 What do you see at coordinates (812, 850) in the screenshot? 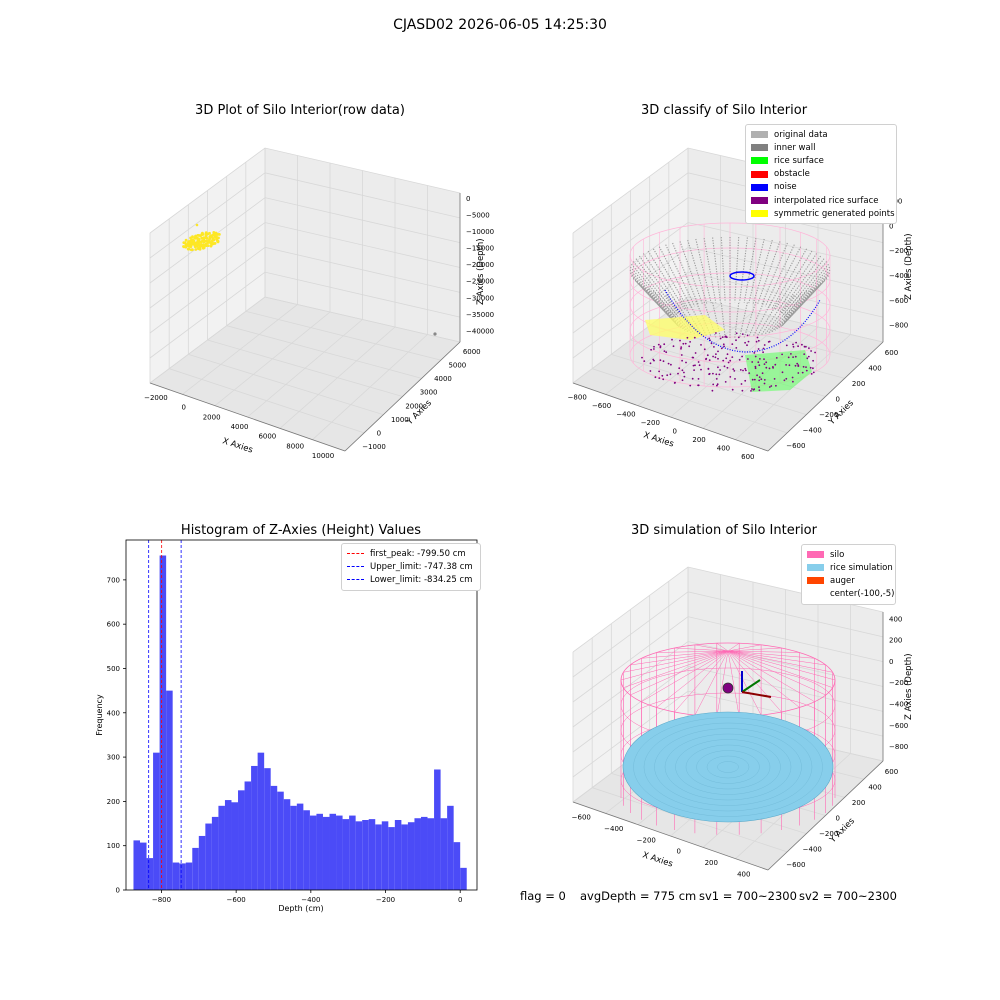
I see `plot4-ytick: −400` at bounding box center [812, 850].